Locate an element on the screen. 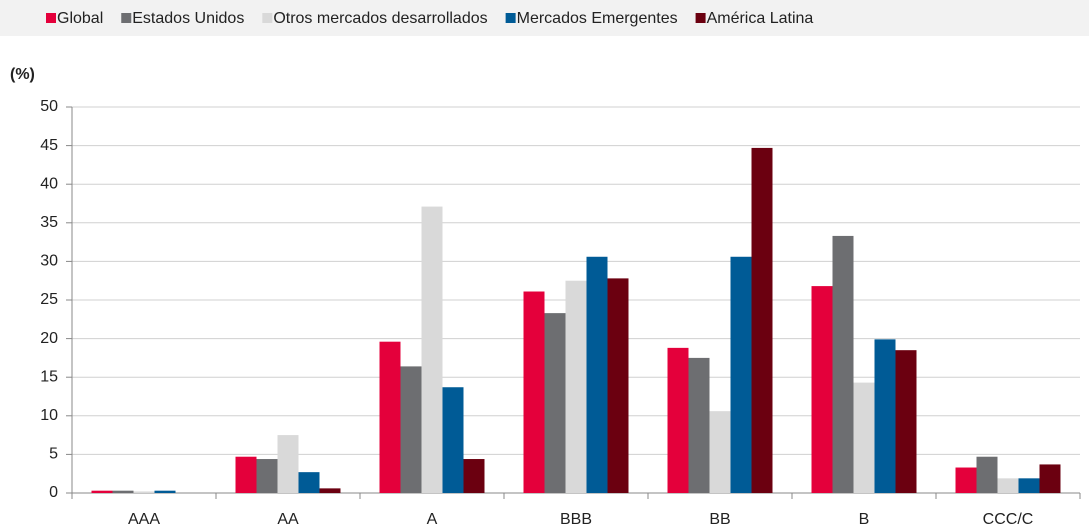  y-tick-label: 40 is located at coordinates (49, 183).